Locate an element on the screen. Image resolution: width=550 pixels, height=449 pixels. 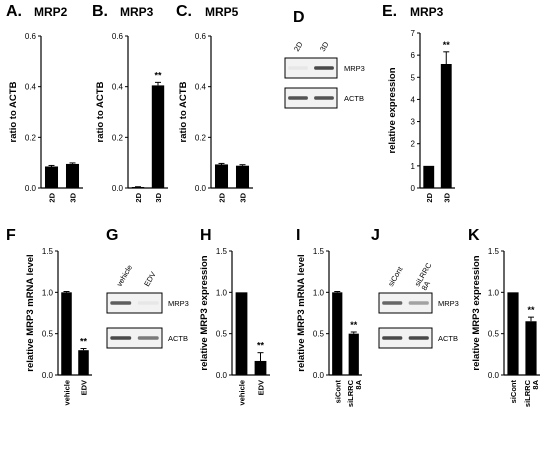
blot-lane-label-line: 2D is located at coordinates (298, 46).